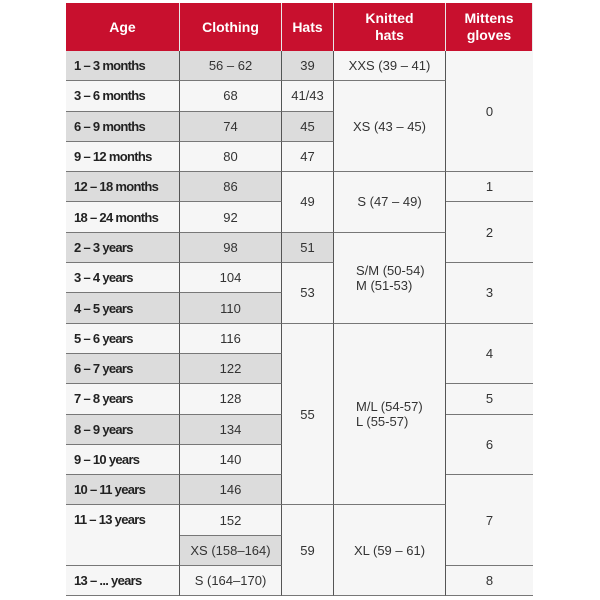 This screenshot has height=600, width=600. Describe the element at coordinates (308, 202) in the screenshot. I see `hats-cell: 49` at that location.